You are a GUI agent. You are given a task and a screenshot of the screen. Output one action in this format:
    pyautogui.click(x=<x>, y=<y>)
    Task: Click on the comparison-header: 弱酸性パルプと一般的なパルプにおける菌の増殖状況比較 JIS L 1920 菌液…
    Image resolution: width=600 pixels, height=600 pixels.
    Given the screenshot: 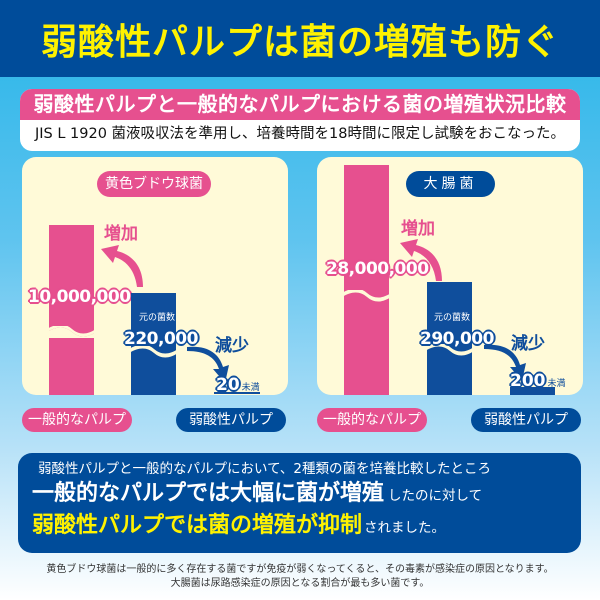 What is the action you would take?
    pyautogui.click(x=300, y=120)
    